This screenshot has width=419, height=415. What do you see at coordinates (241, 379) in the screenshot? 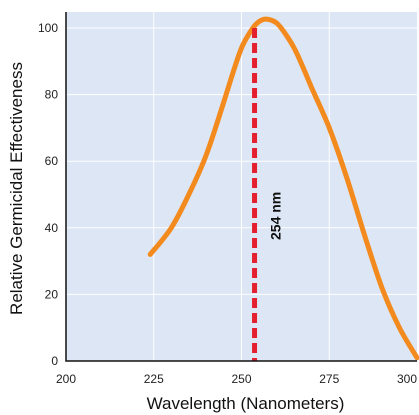
I see `x-tick-label: 250` at bounding box center [241, 379].